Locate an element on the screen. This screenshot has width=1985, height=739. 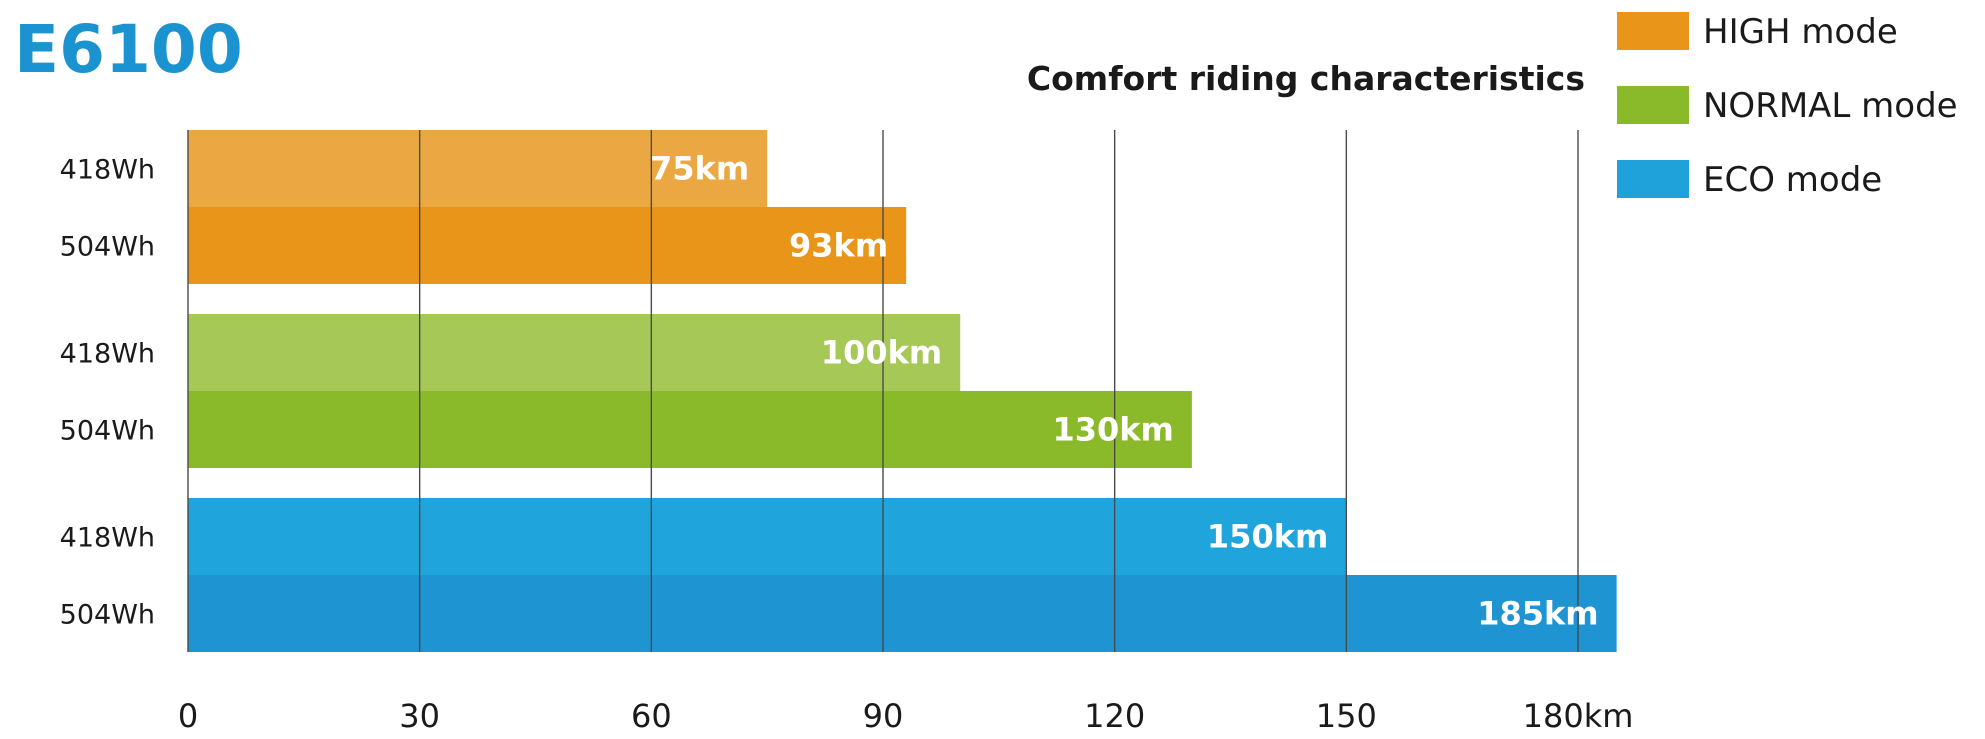
x-tick-label: 180km is located at coordinates (1578, 716).